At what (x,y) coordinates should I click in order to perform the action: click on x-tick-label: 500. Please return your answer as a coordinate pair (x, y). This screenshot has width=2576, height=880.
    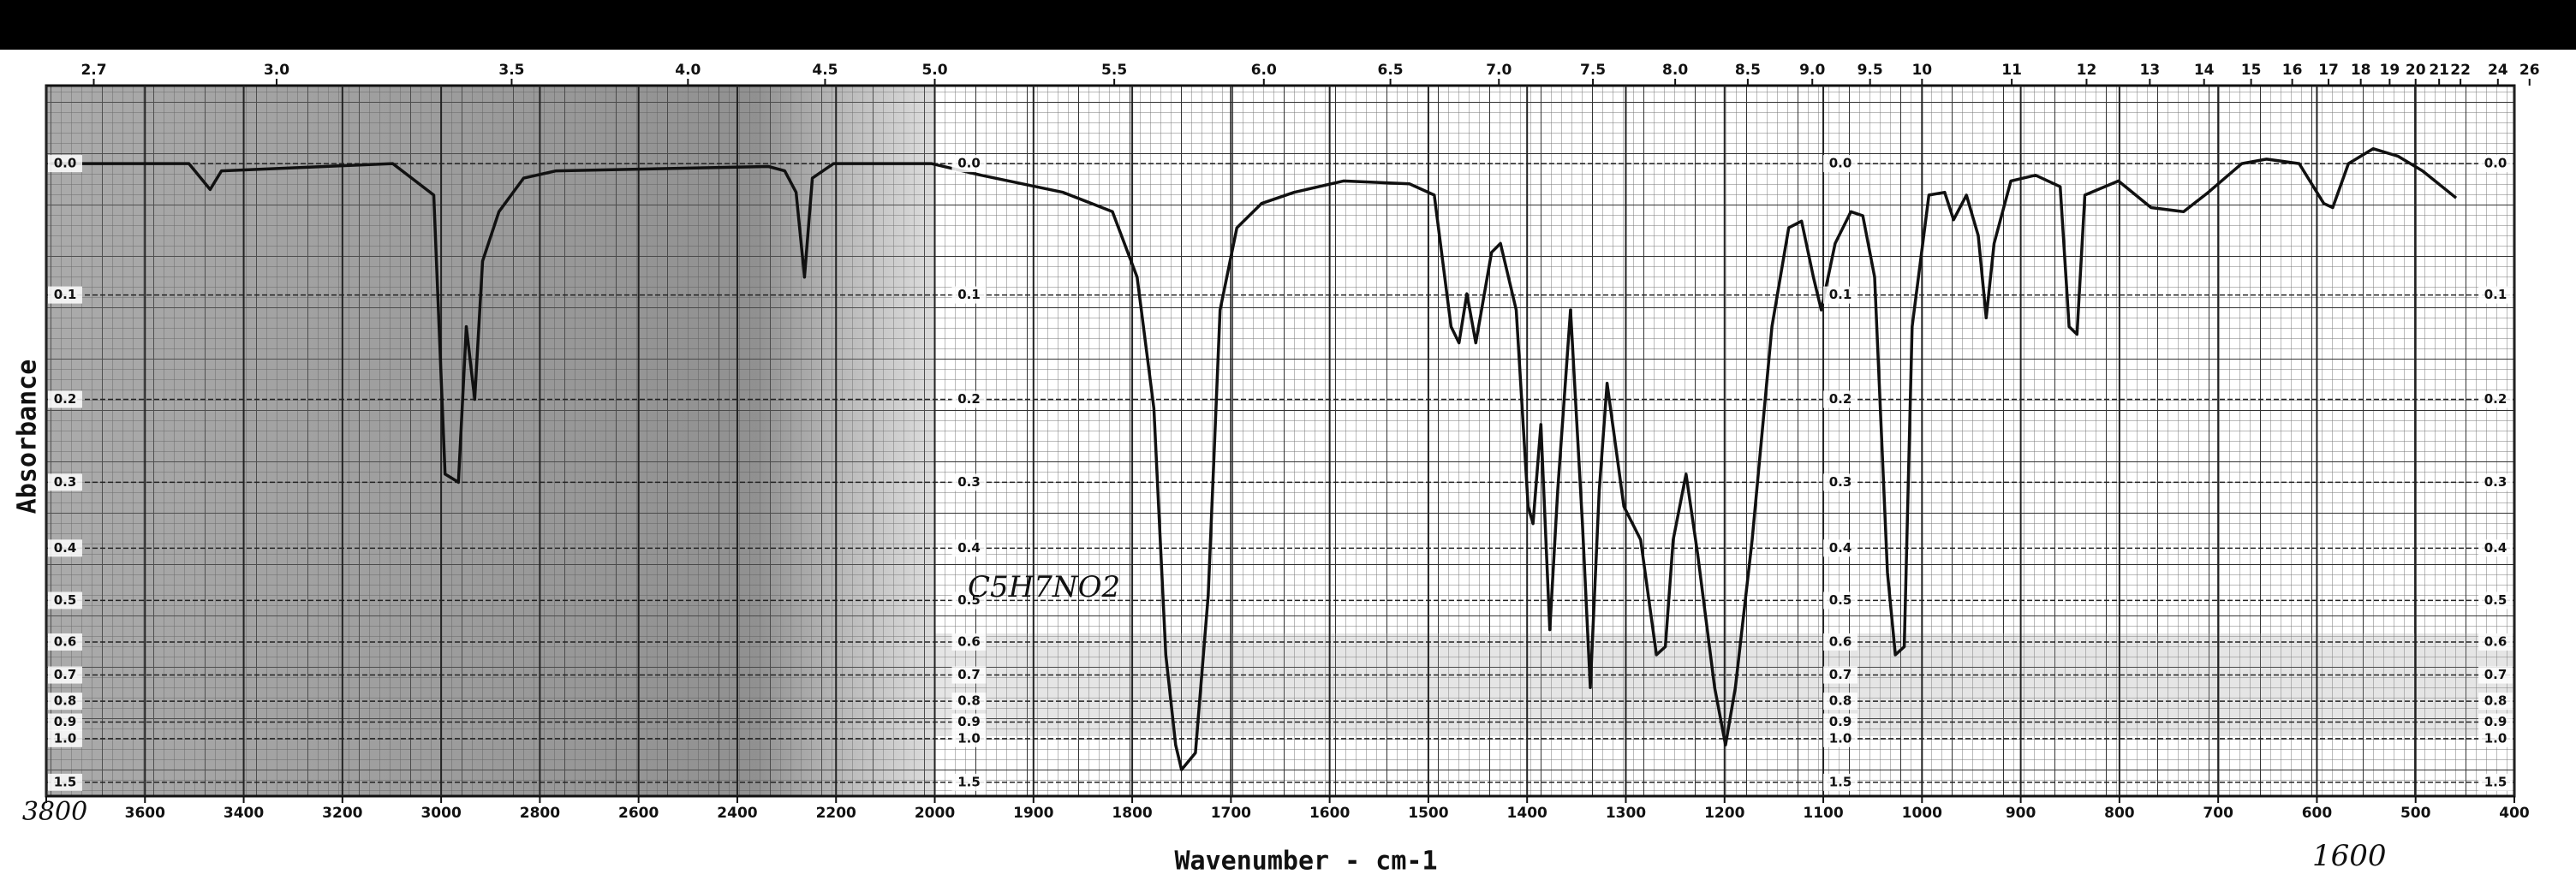
    Looking at the image, I should click on (2415, 813).